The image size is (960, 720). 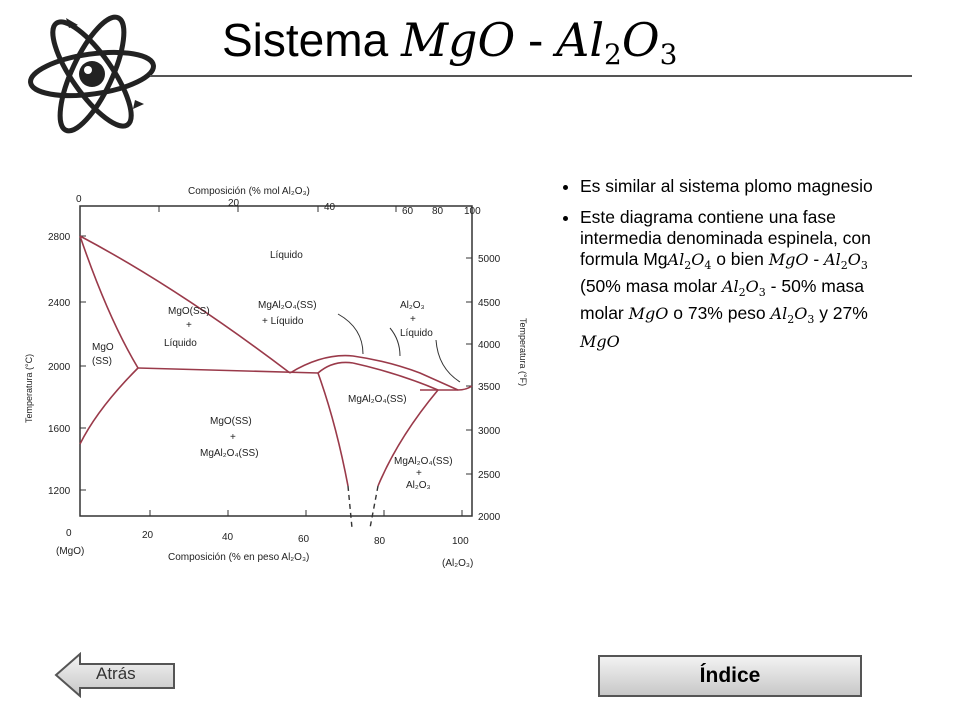 I want to click on left-tick: 2800, so click(x=59, y=237).